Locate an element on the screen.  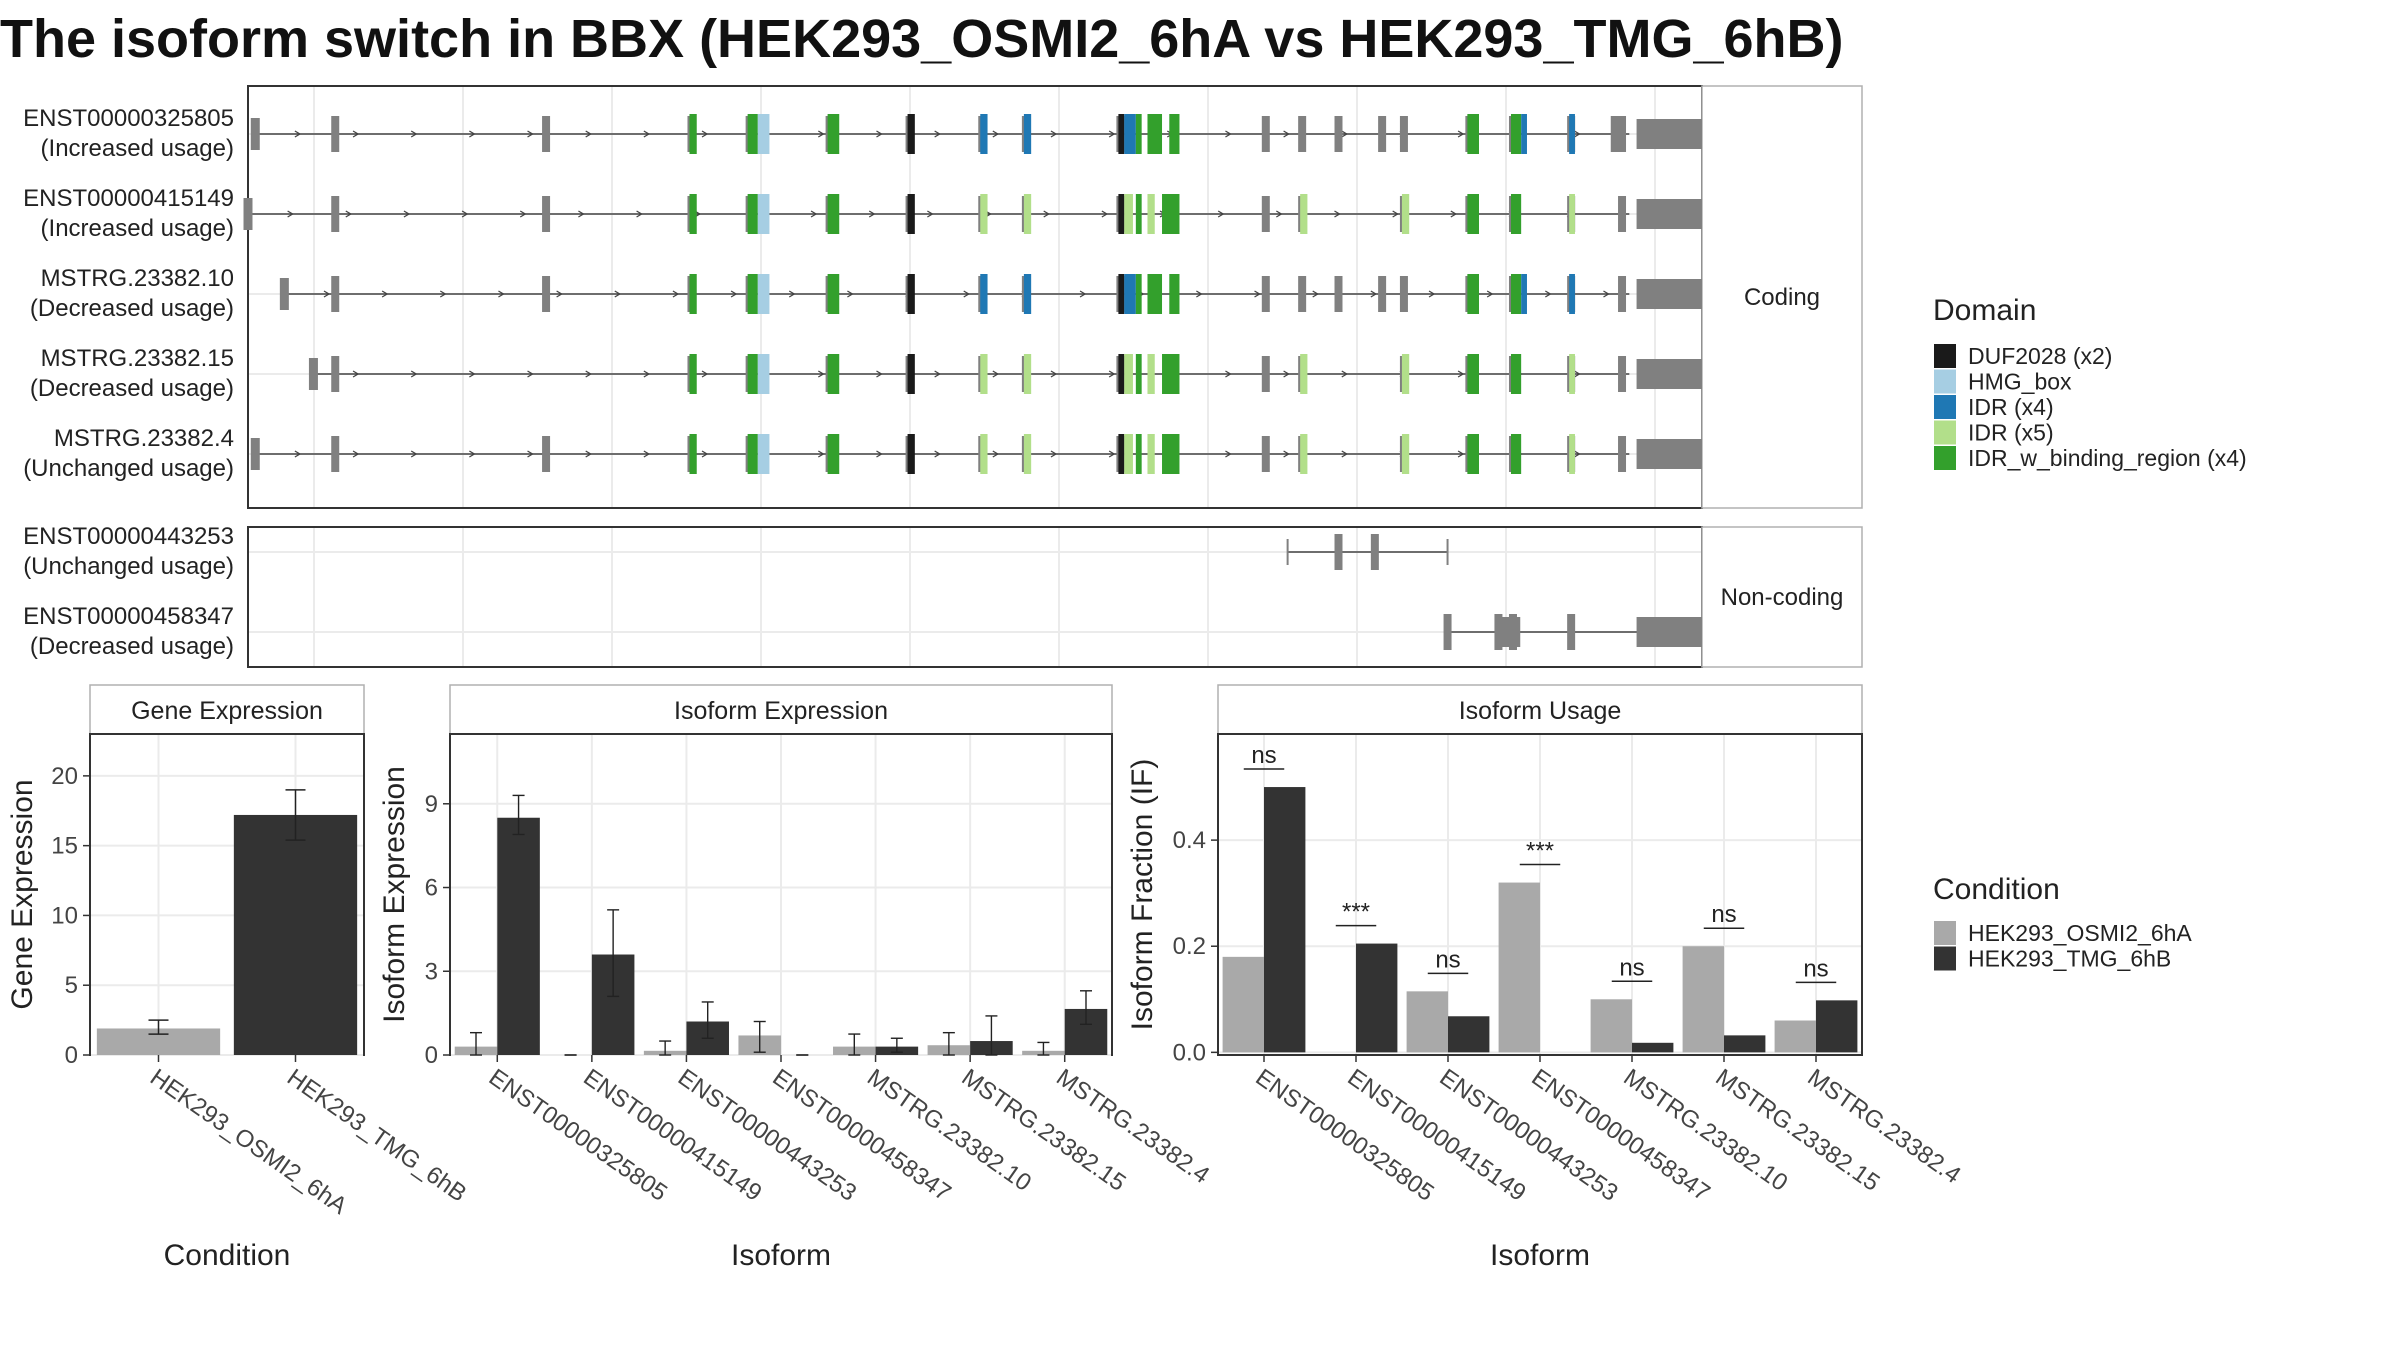
domain-legend-title: Domain is located at coordinates (1984, 310).